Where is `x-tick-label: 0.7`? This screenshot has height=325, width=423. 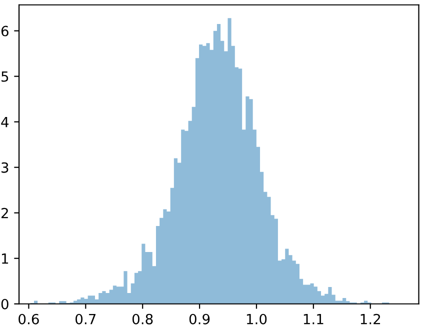
x-tick-label: 0.7 is located at coordinates (86, 319).